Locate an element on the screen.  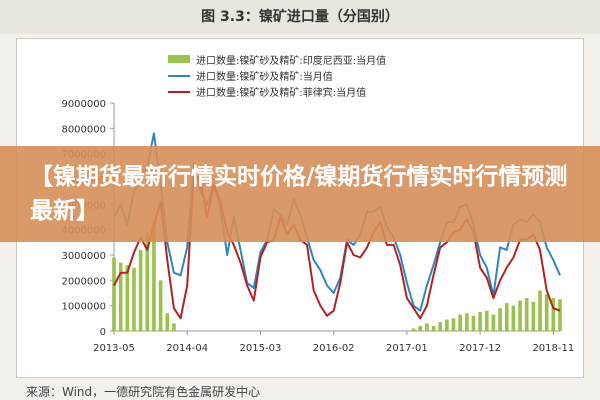
y-tick-label: 8000000 is located at coordinates (83, 129).